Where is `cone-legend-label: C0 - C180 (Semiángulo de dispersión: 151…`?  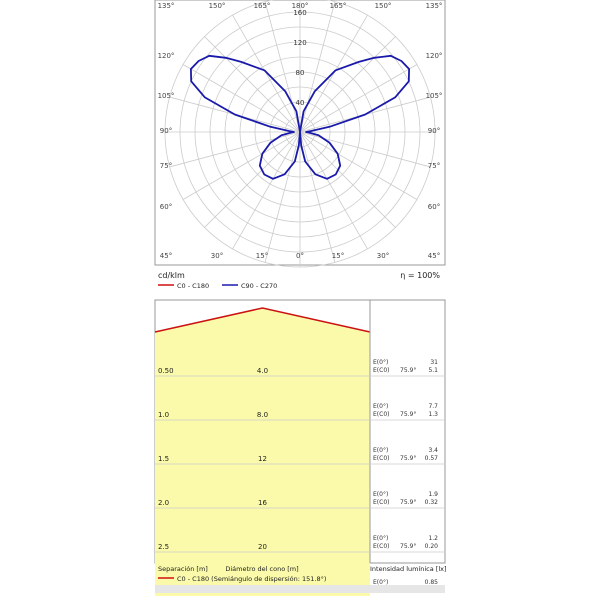
cone-legend-label: C0 - C180 (Semiángulo de dispersión: 151… is located at coordinates (251, 579).